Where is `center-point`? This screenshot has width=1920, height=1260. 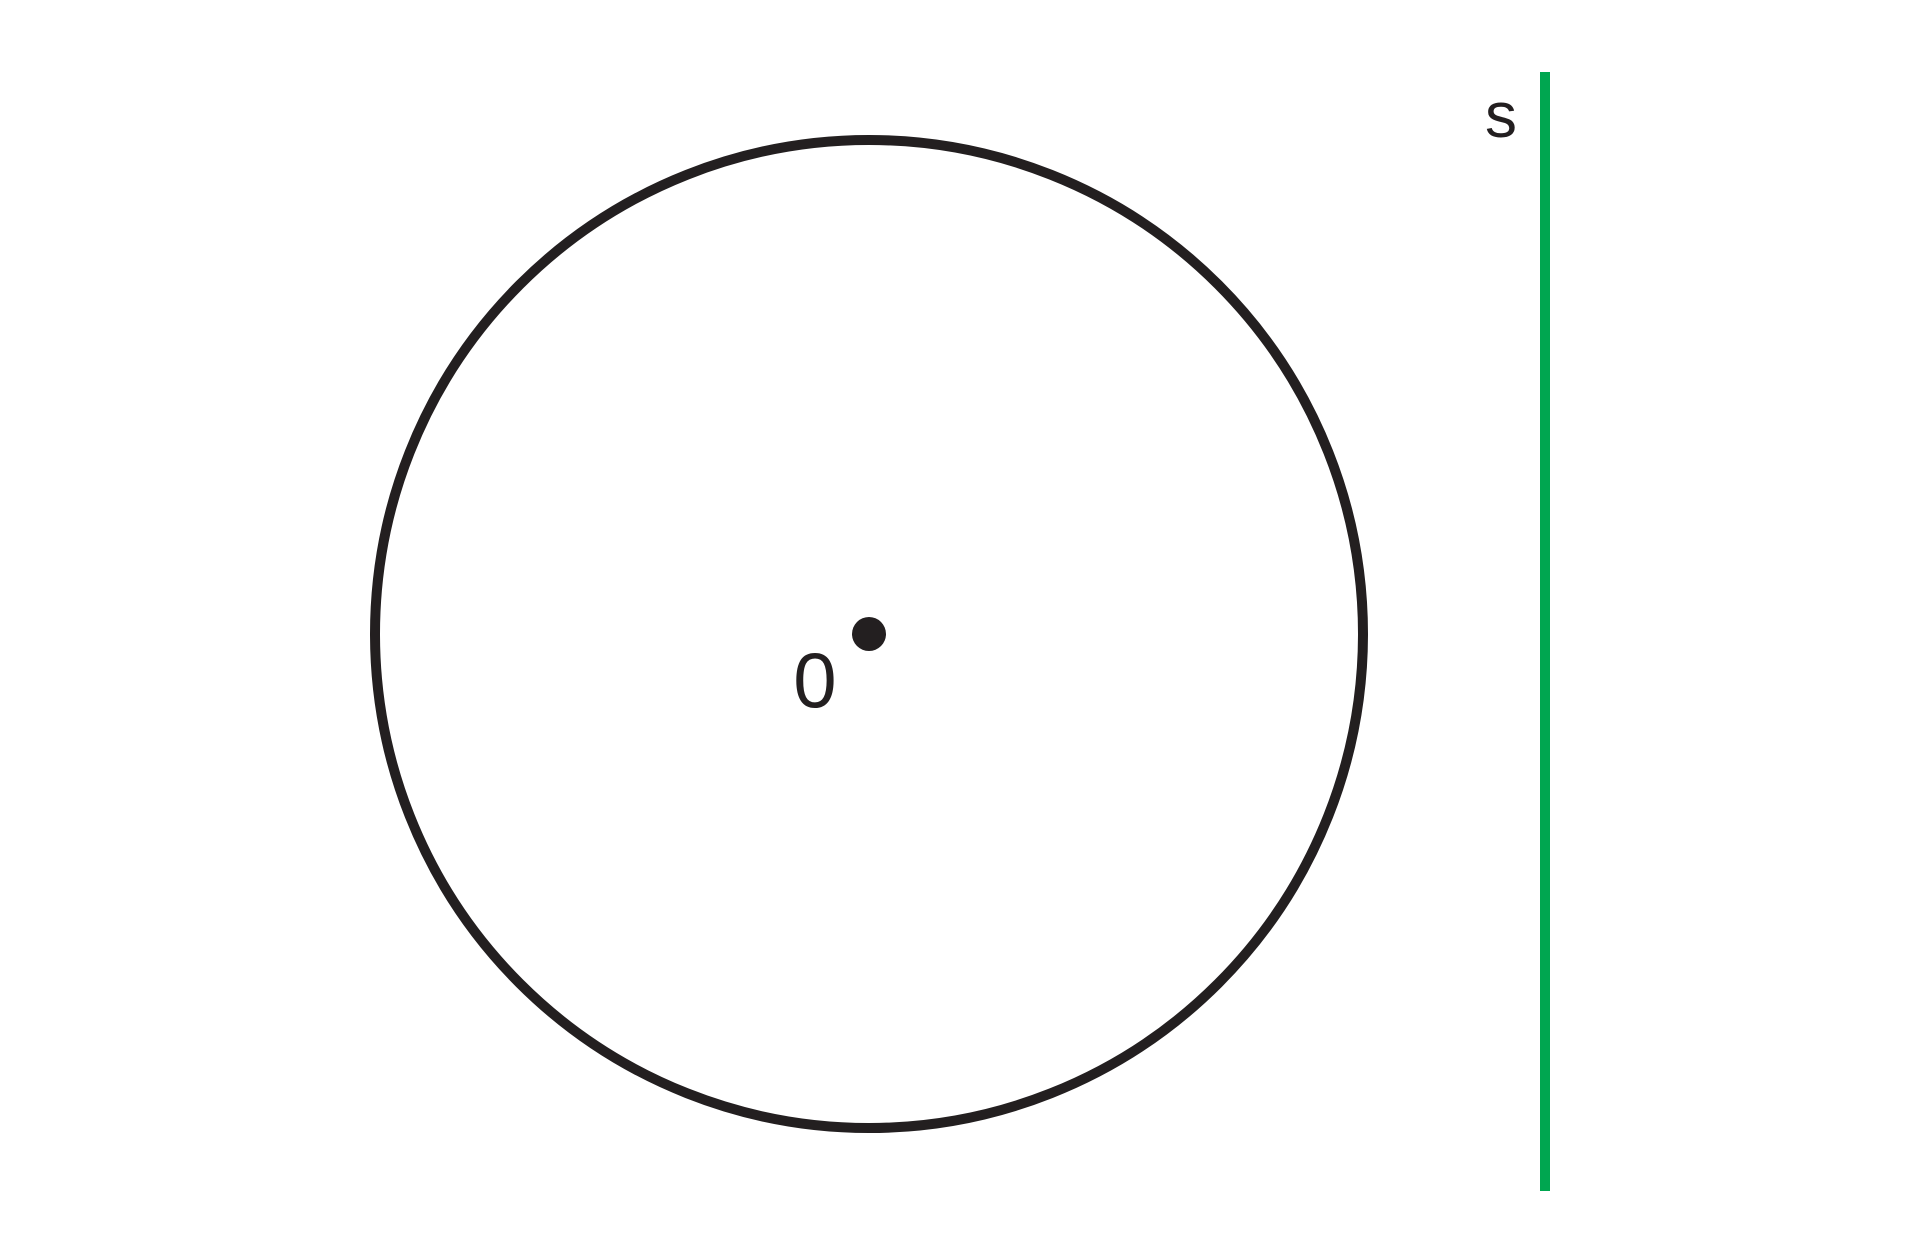
center-point is located at coordinates (869, 634).